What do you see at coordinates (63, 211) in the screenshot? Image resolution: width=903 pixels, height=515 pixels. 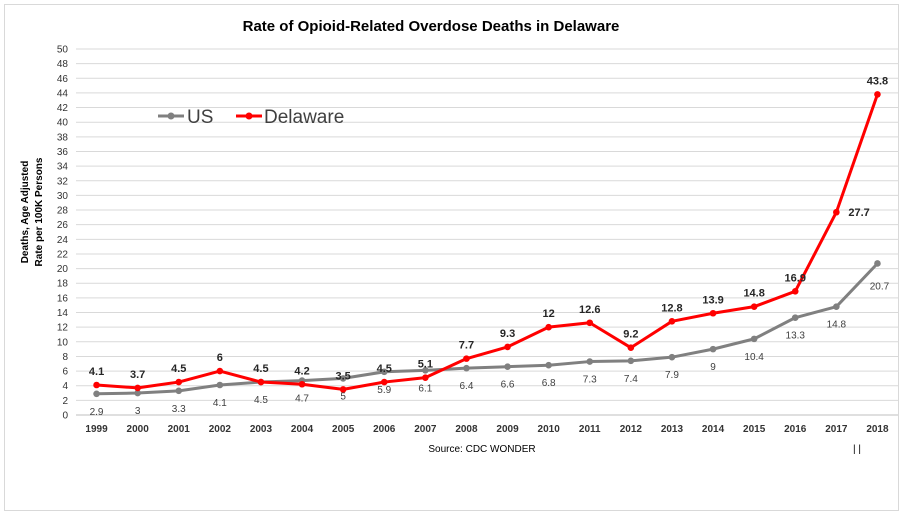 I see `y-tick-label: 28` at bounding box center [63, 211].